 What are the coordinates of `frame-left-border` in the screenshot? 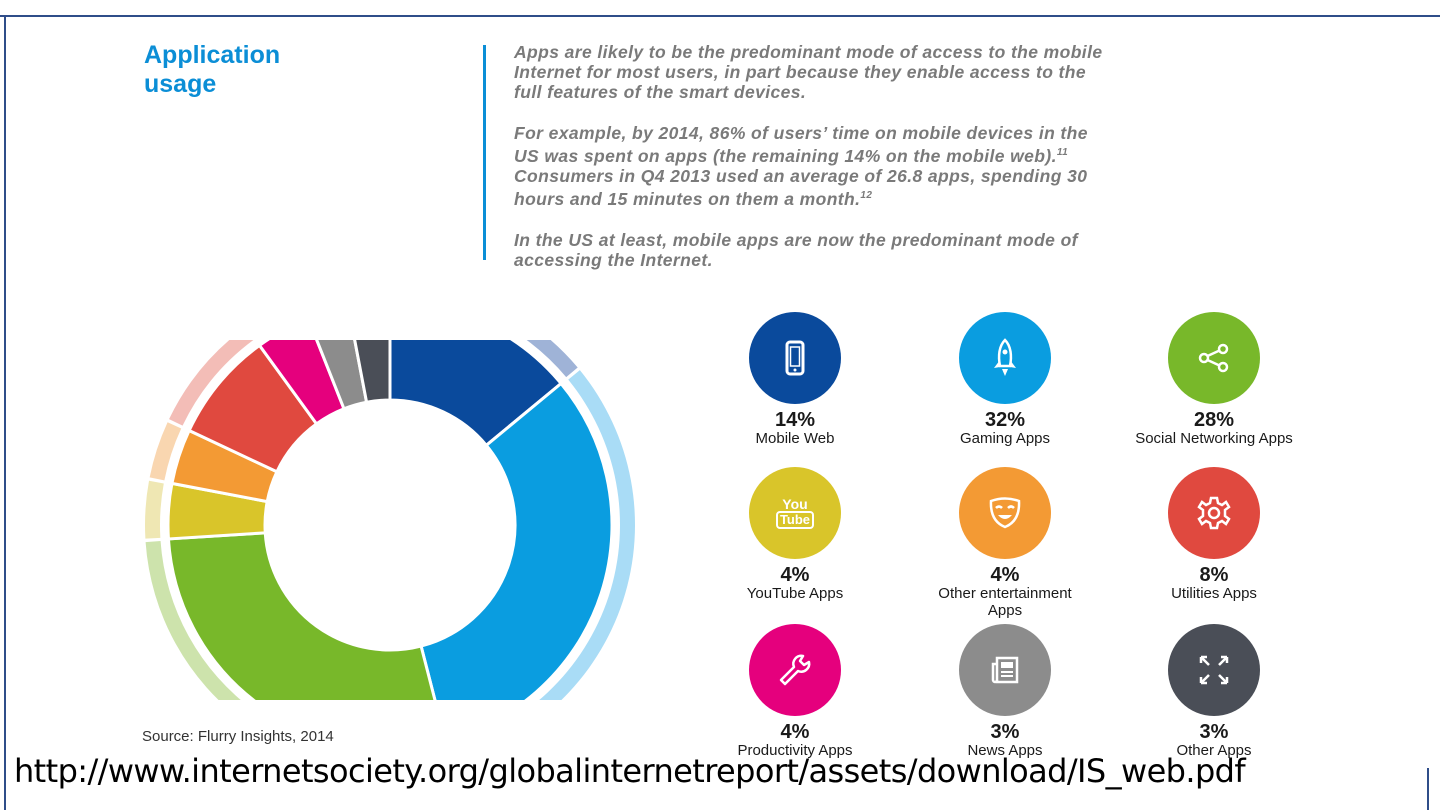 It's located at (5, 412).